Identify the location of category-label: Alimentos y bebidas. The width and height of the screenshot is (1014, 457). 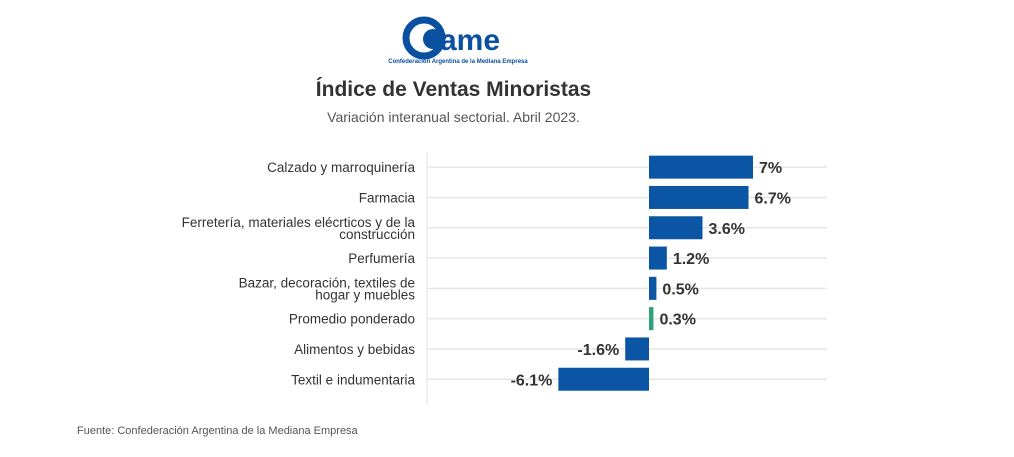
(354, 349).